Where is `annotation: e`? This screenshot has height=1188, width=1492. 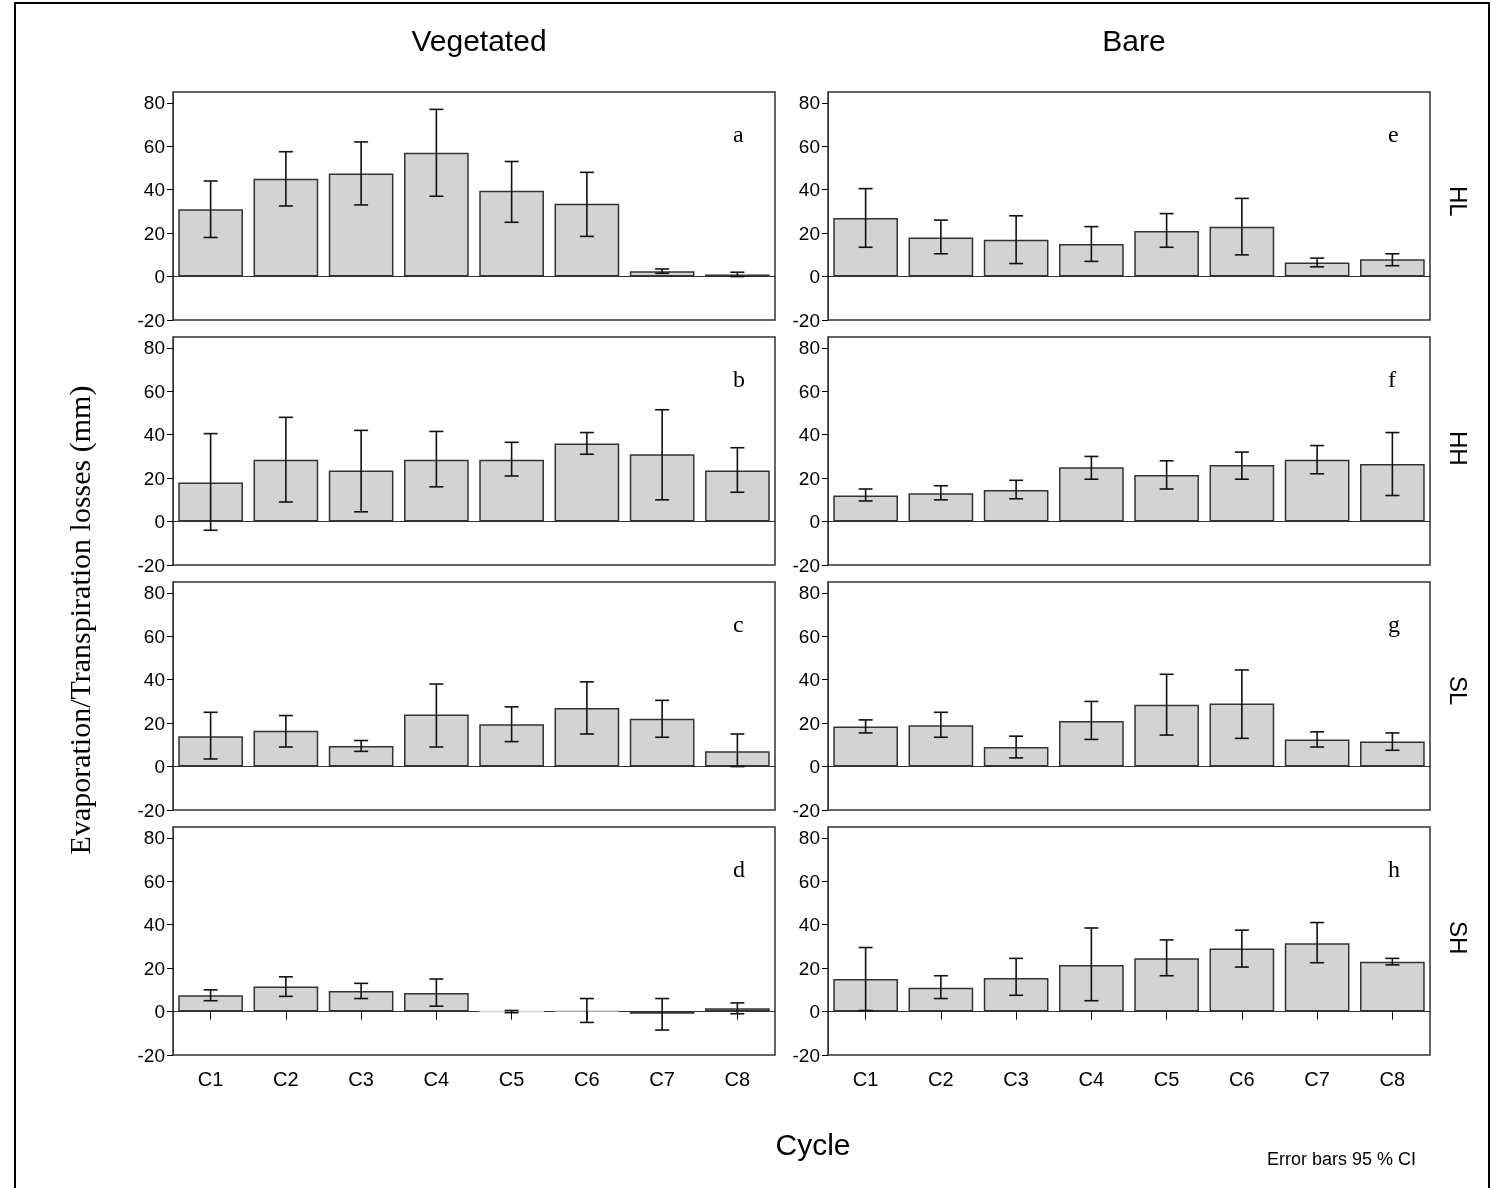
annotation: e is located at coordinates (1393, 134).